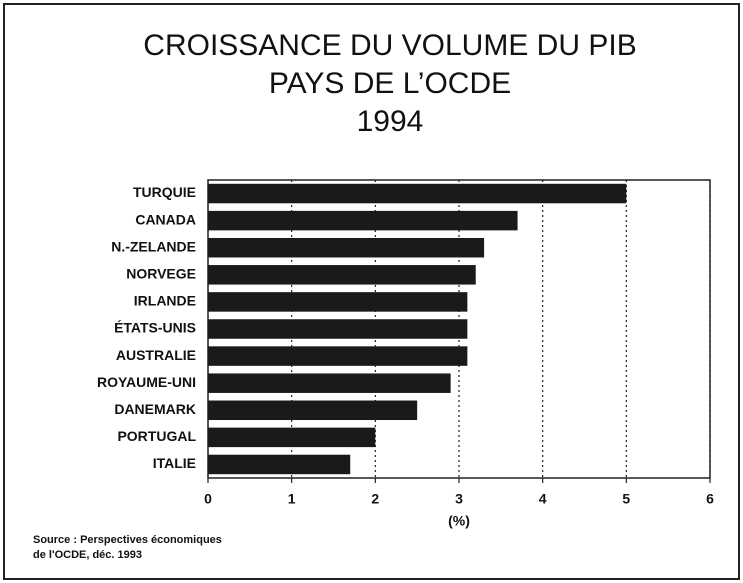 This screenshot has height=583, width=743. What do you see at coordinates (543, 499) in the screenshot?
I see `x-tick-label: 4` at bounding box center [543, 499].